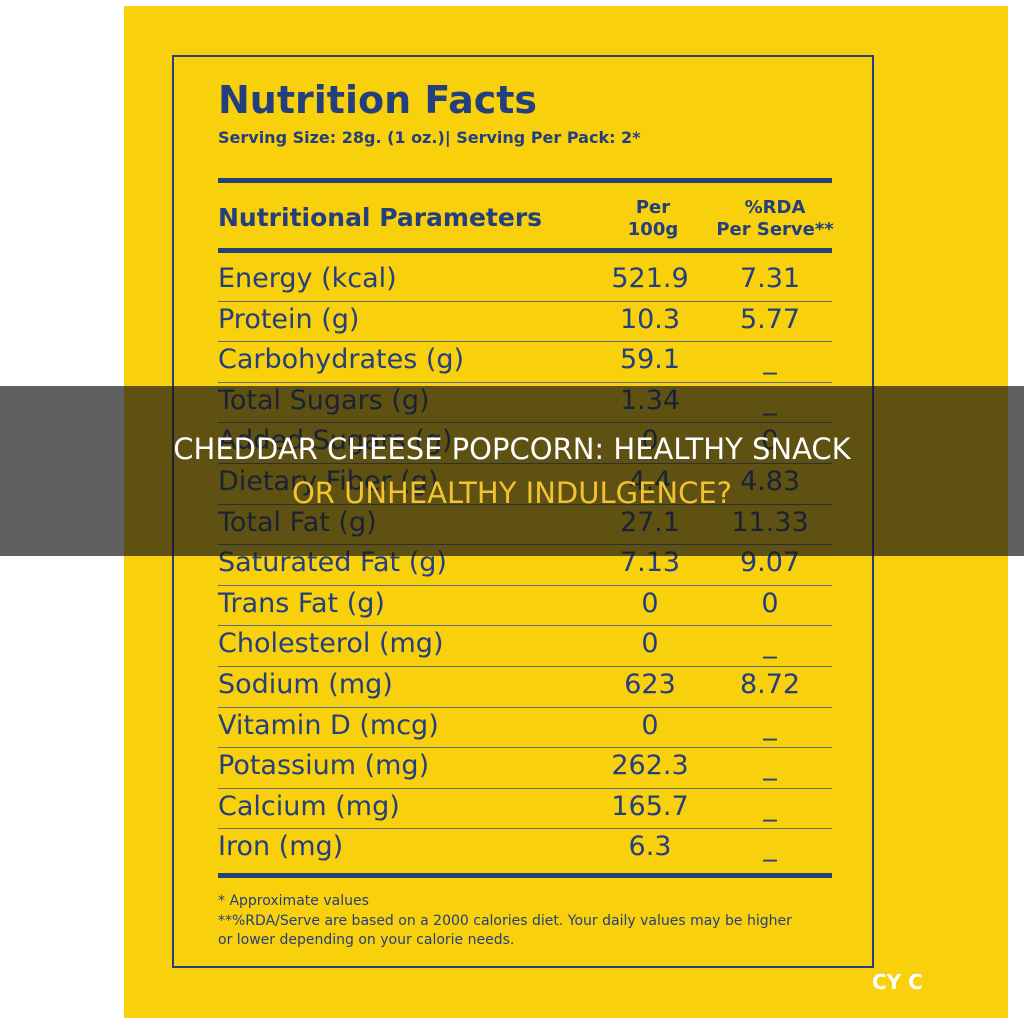 The width and height of the screenshot is (1024, 1024). What do you see at coordinates (653, 207) in the screenshot?
I see `column-header: Per` at bounding box center [653, 207].